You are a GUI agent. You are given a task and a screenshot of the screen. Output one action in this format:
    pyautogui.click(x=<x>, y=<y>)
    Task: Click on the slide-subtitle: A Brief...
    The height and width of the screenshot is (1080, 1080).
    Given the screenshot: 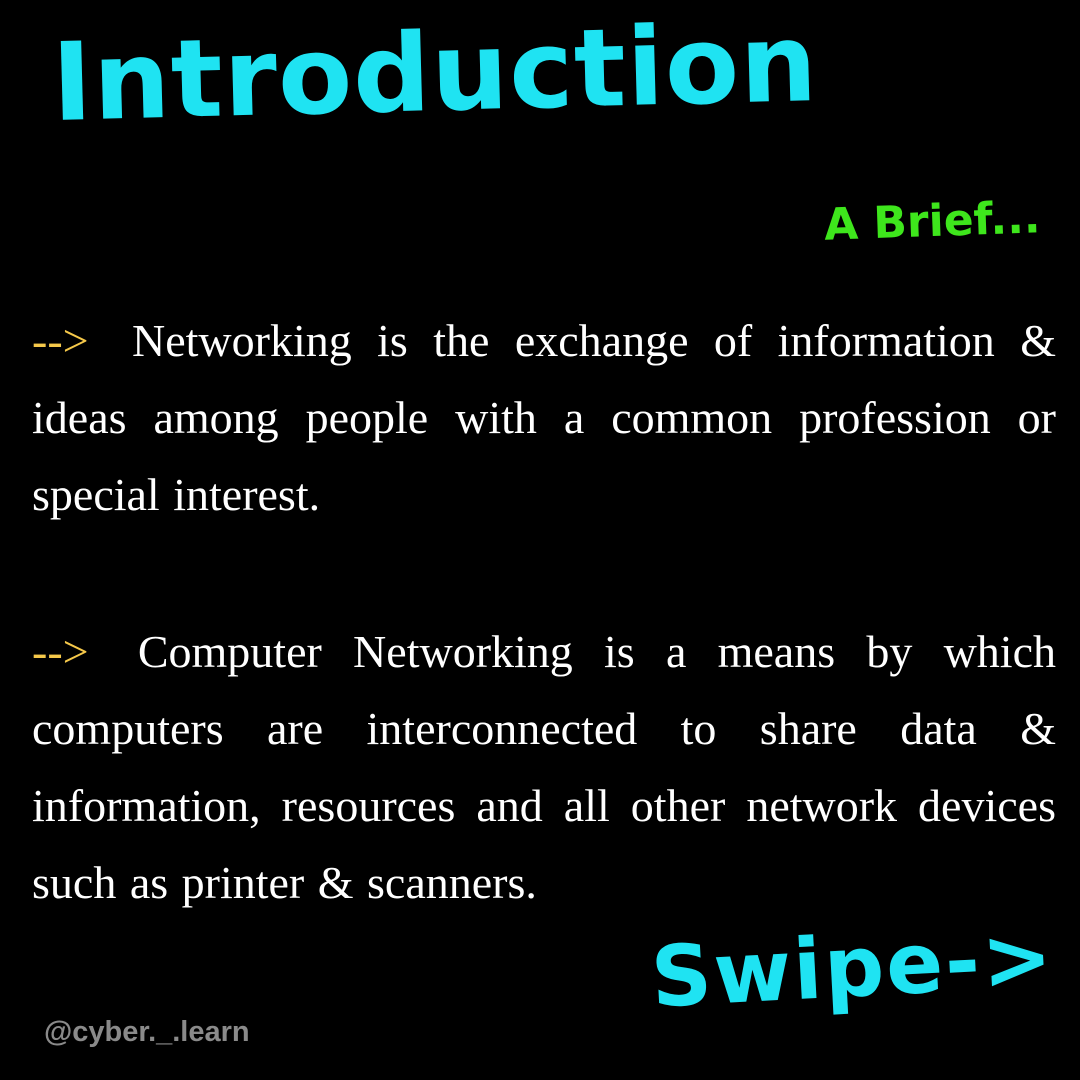 What is the action you would take?
    pyautogui.click(x=931, y=221)
    